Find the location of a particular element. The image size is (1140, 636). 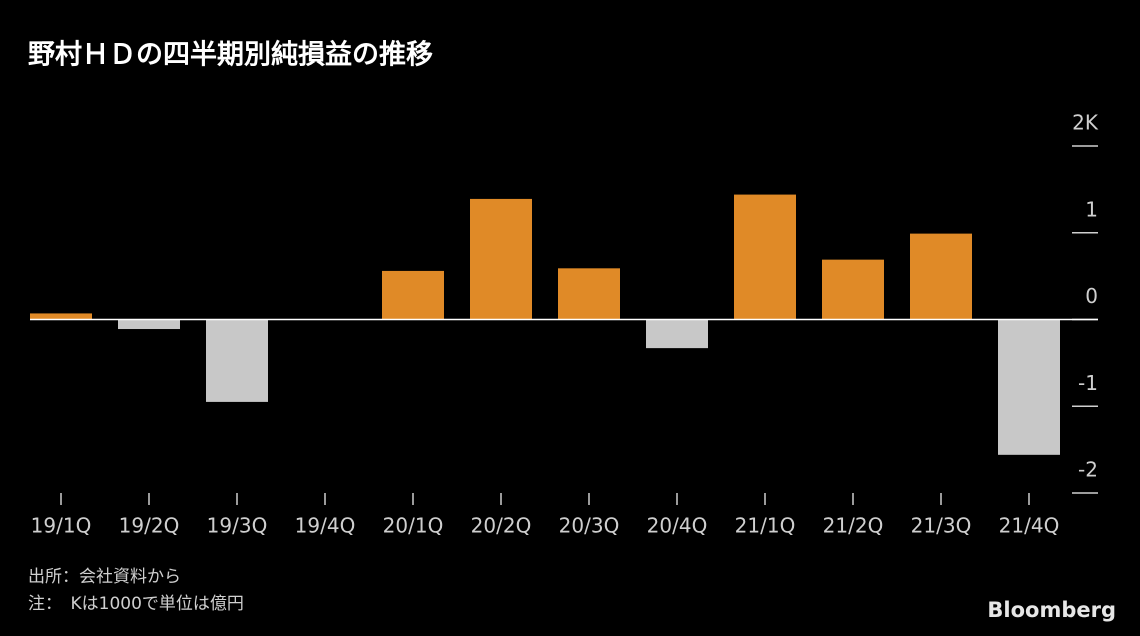

y-tick-label: 0 is located at coordinates (1091, 296).